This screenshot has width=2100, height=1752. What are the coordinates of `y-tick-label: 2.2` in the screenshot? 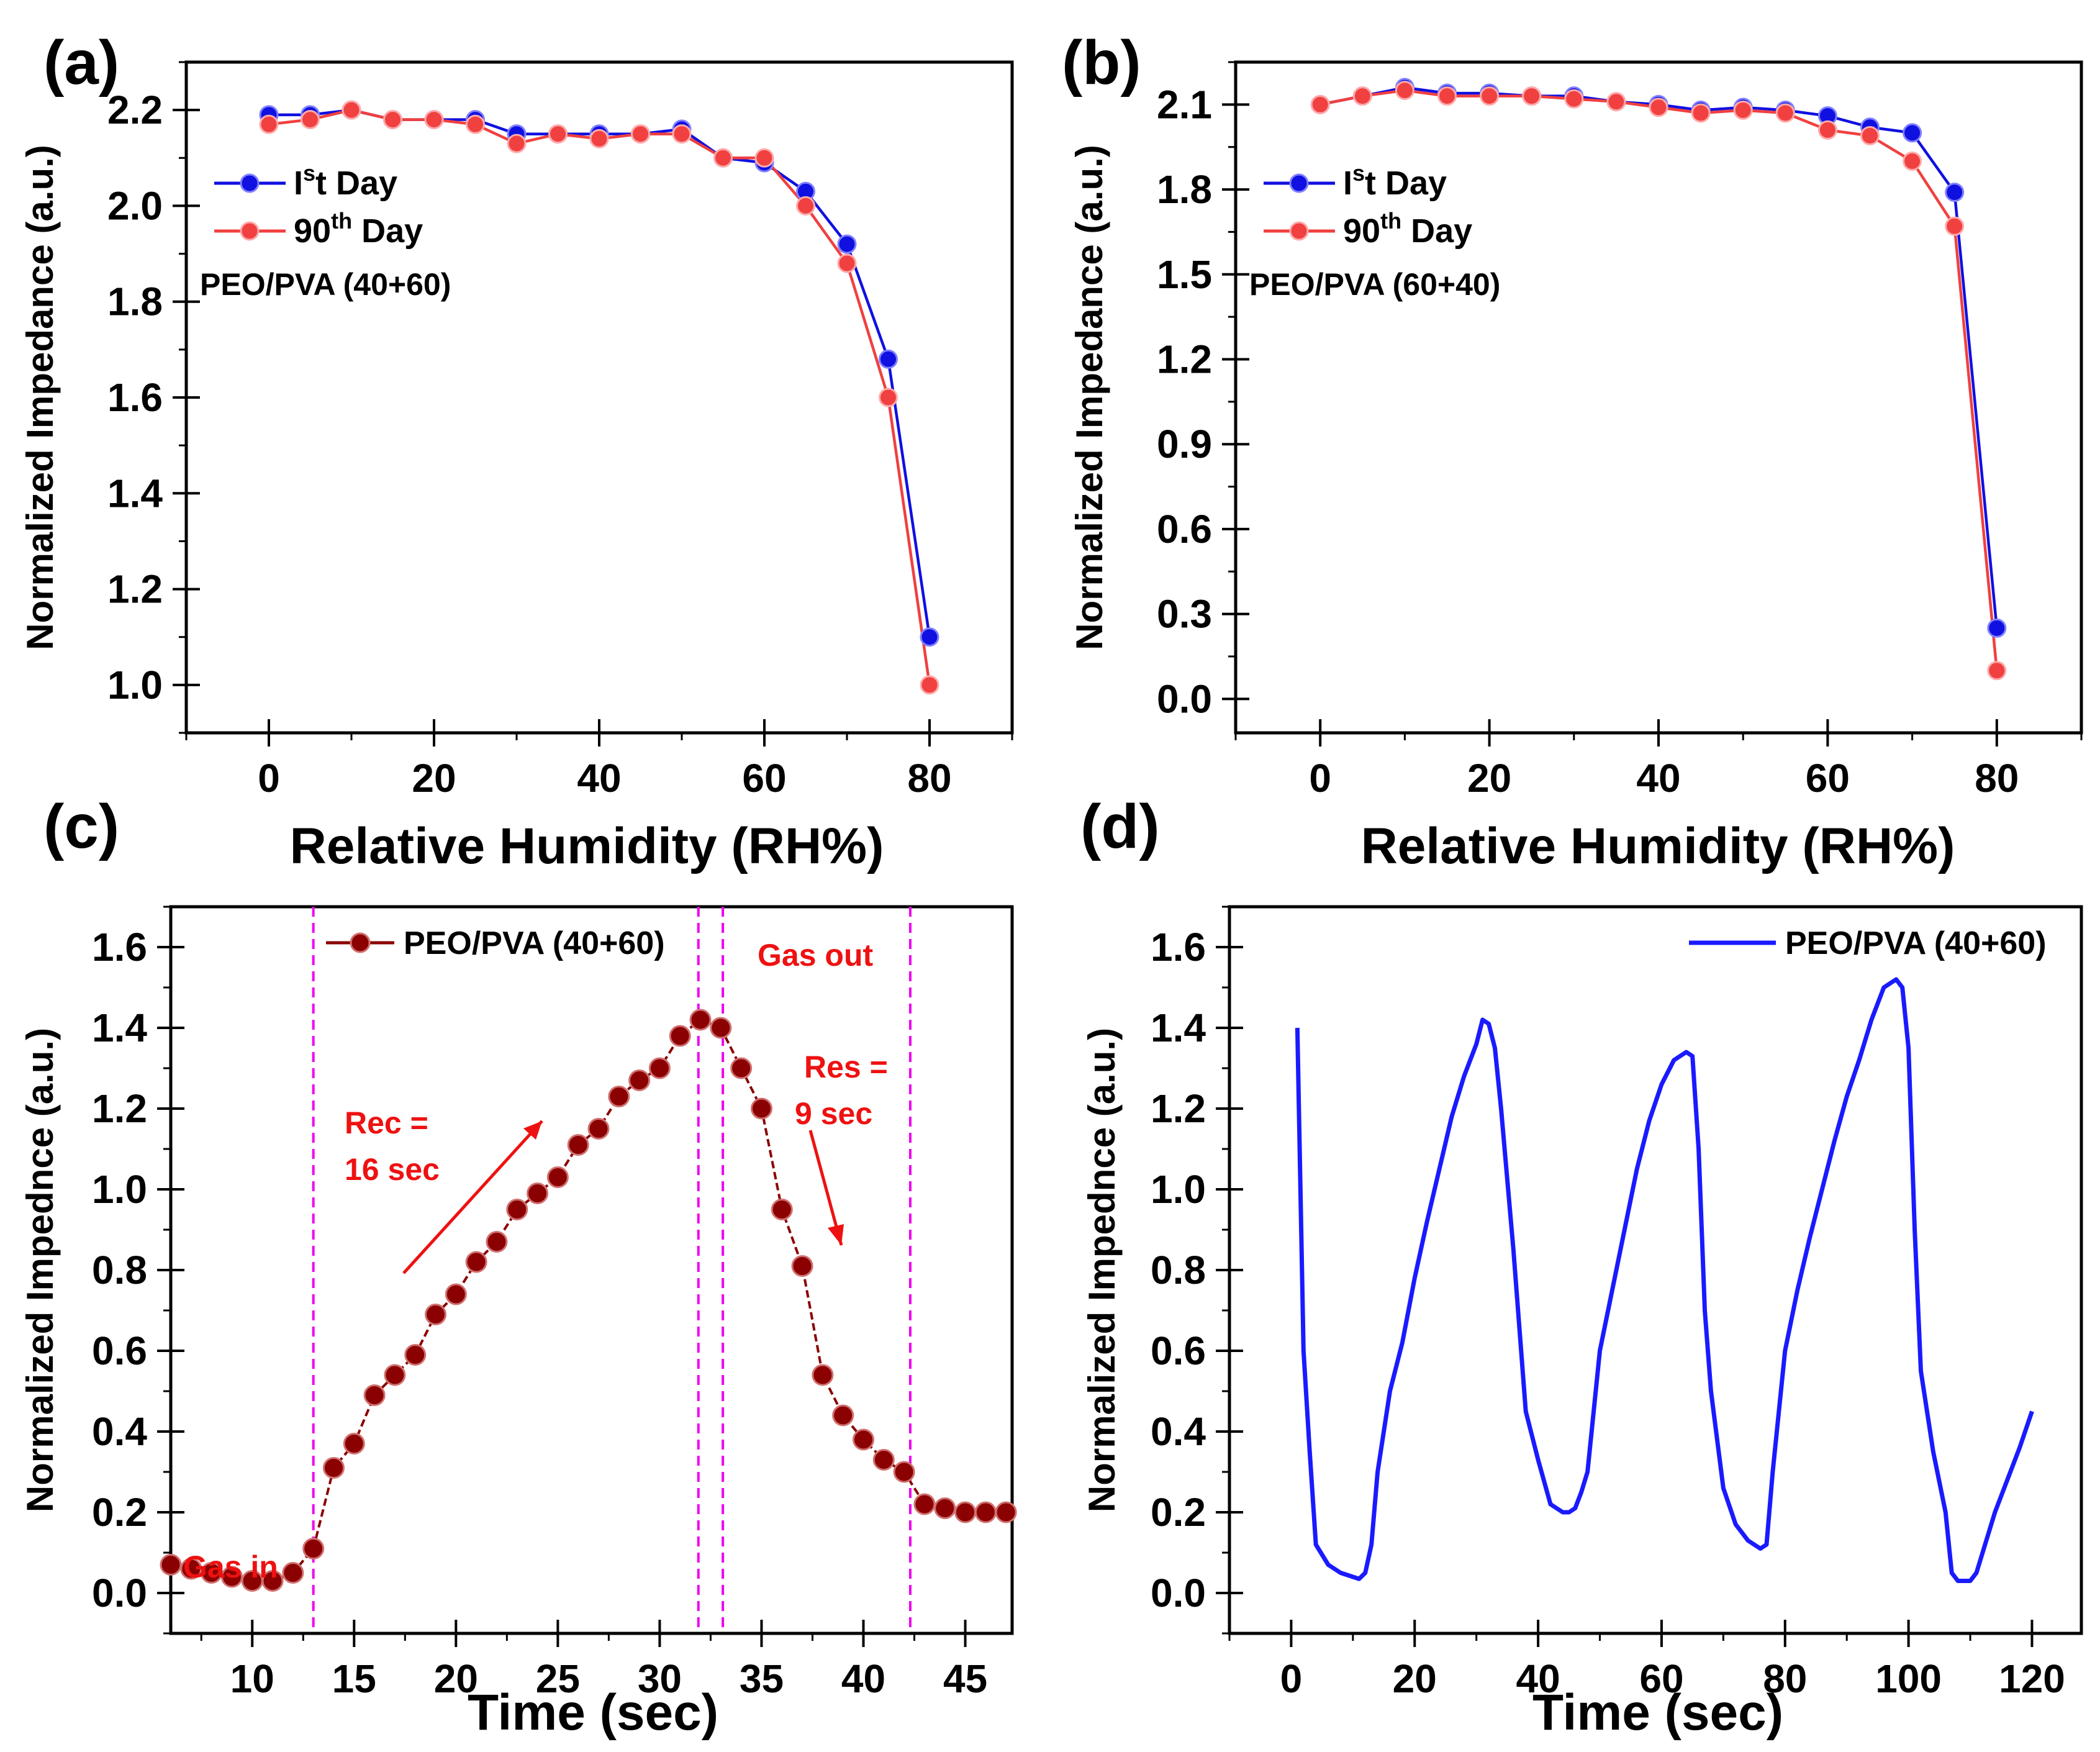 It's located at (135, 110).